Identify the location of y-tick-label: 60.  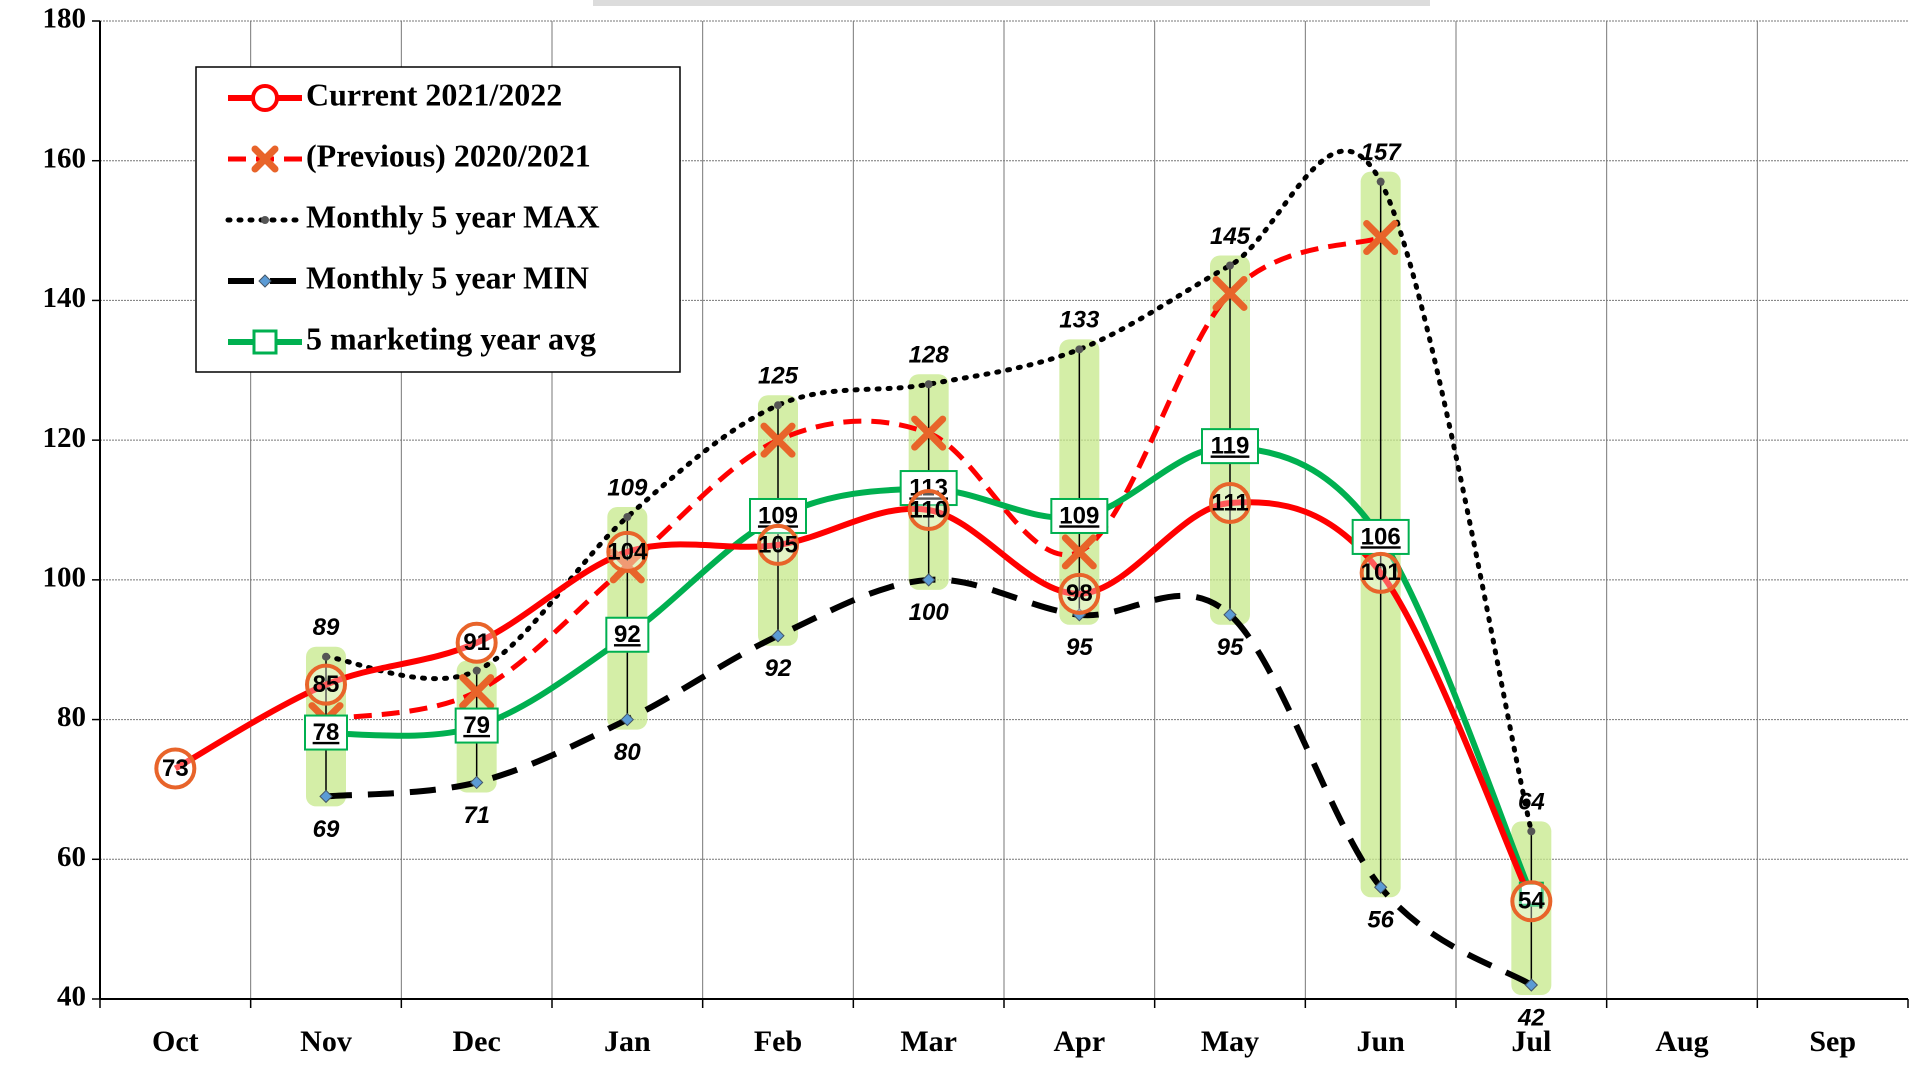
(71, 857).